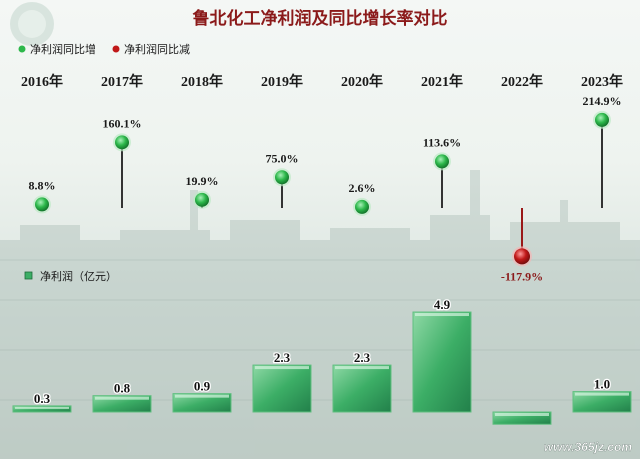  Describe the element at coordinates (42, 81) in the screenshot. I see `year-label: 2016年` at that location.